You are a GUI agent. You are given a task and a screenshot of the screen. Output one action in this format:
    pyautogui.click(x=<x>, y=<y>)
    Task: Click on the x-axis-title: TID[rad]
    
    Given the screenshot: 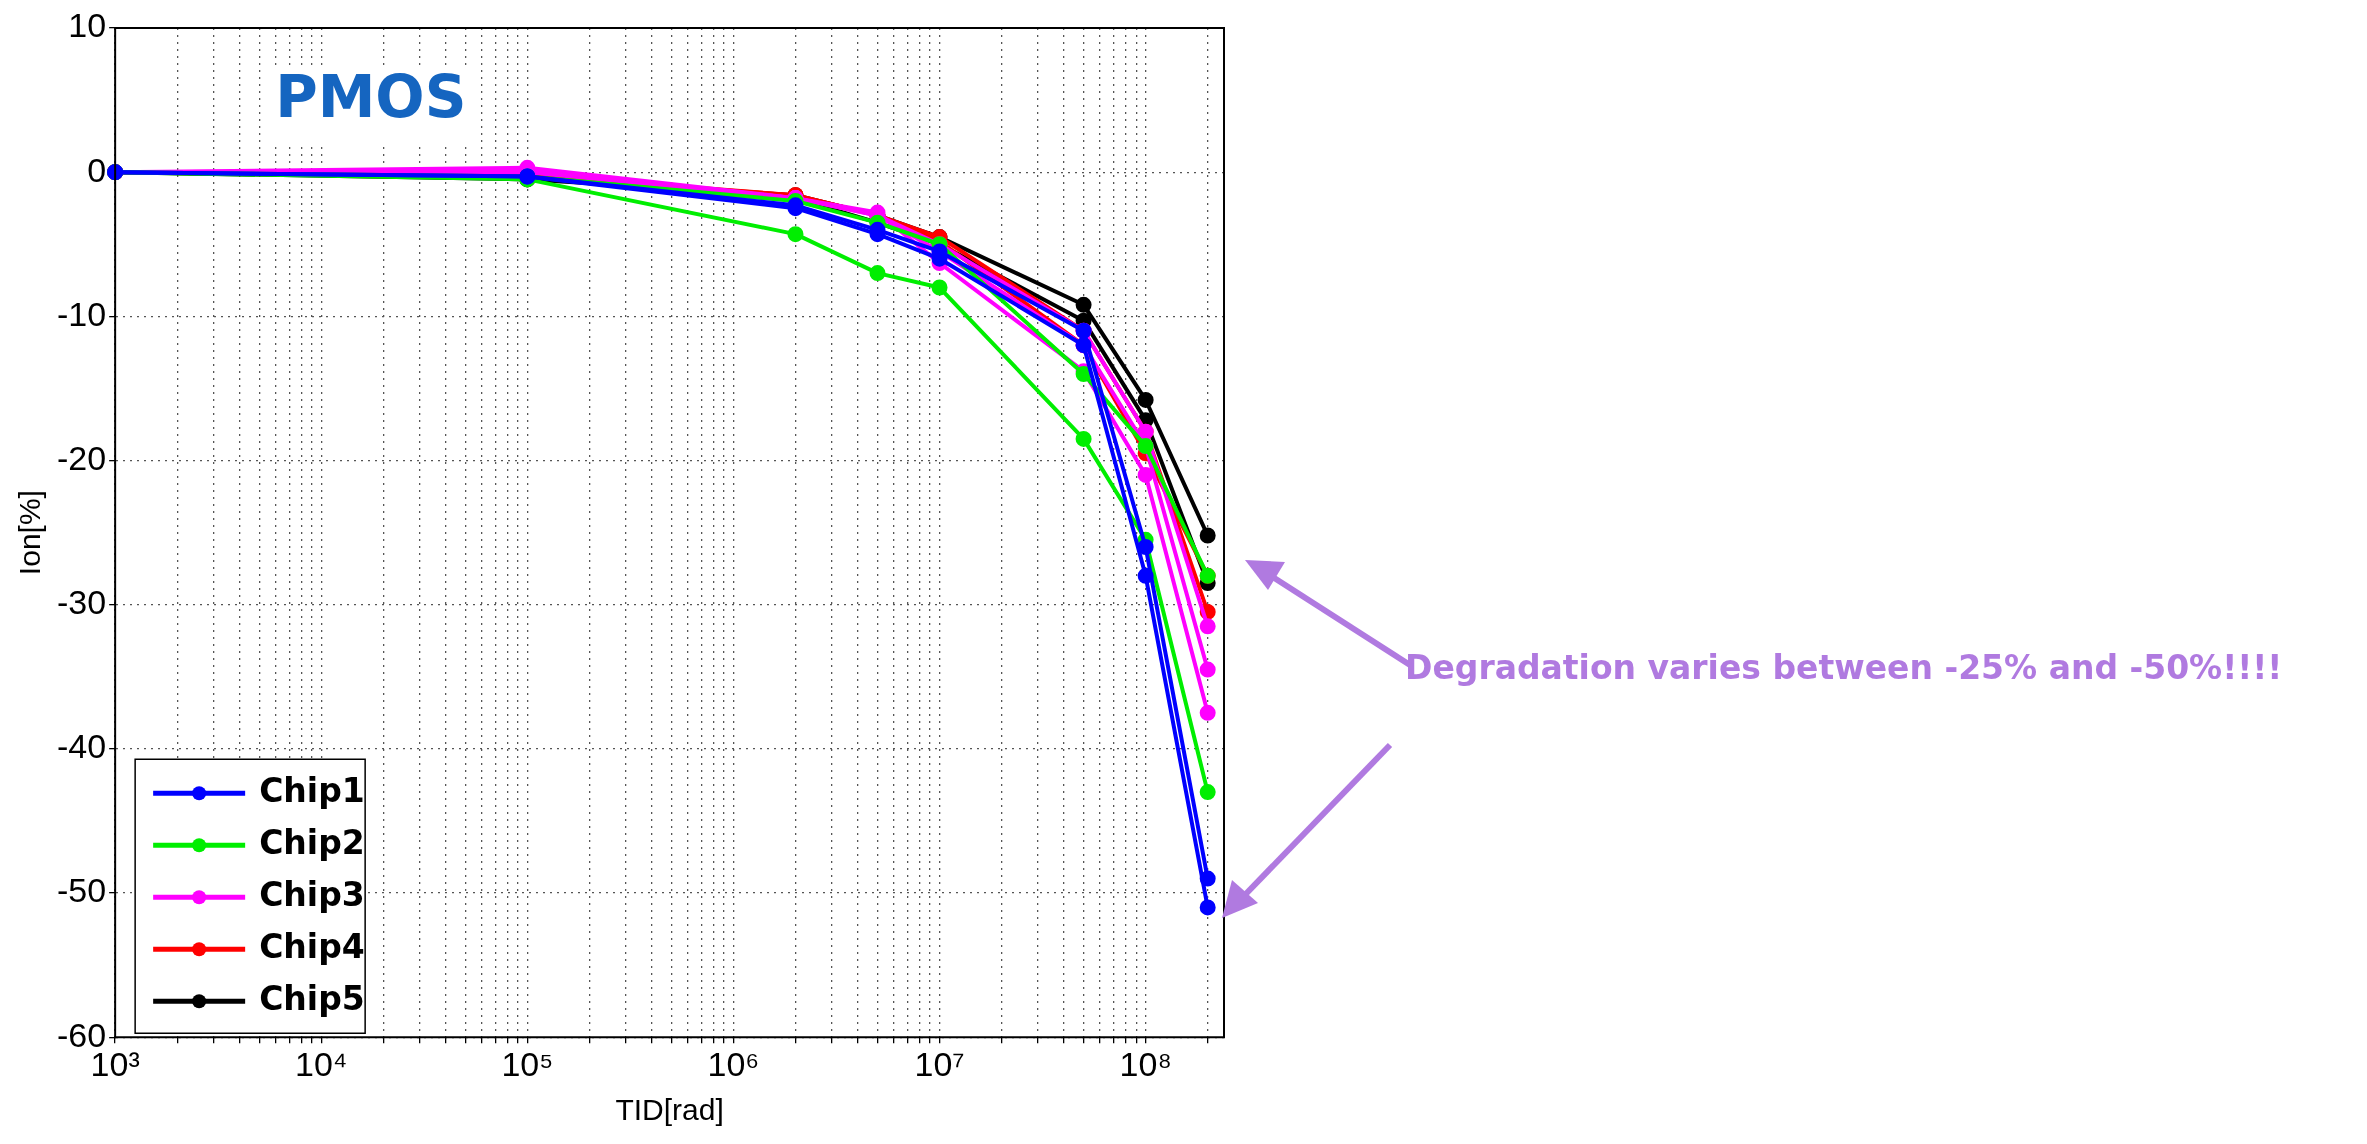 What is the action you would take?
    pyautogui.click(x=669, y=1110)
    